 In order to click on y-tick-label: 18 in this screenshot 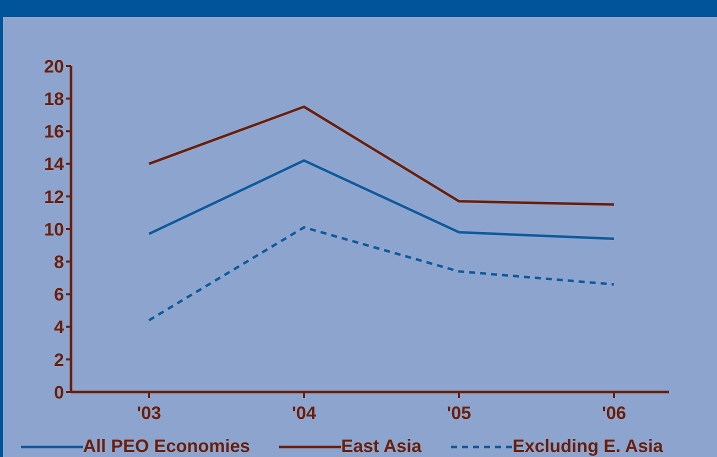, I will do `click(54, 98)`.